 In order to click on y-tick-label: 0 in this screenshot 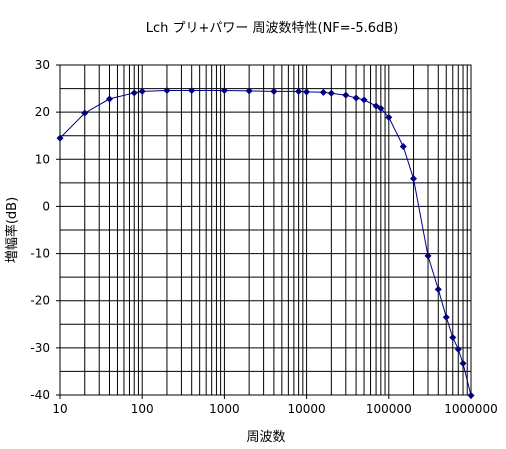, I will do `click(46, 206)`.